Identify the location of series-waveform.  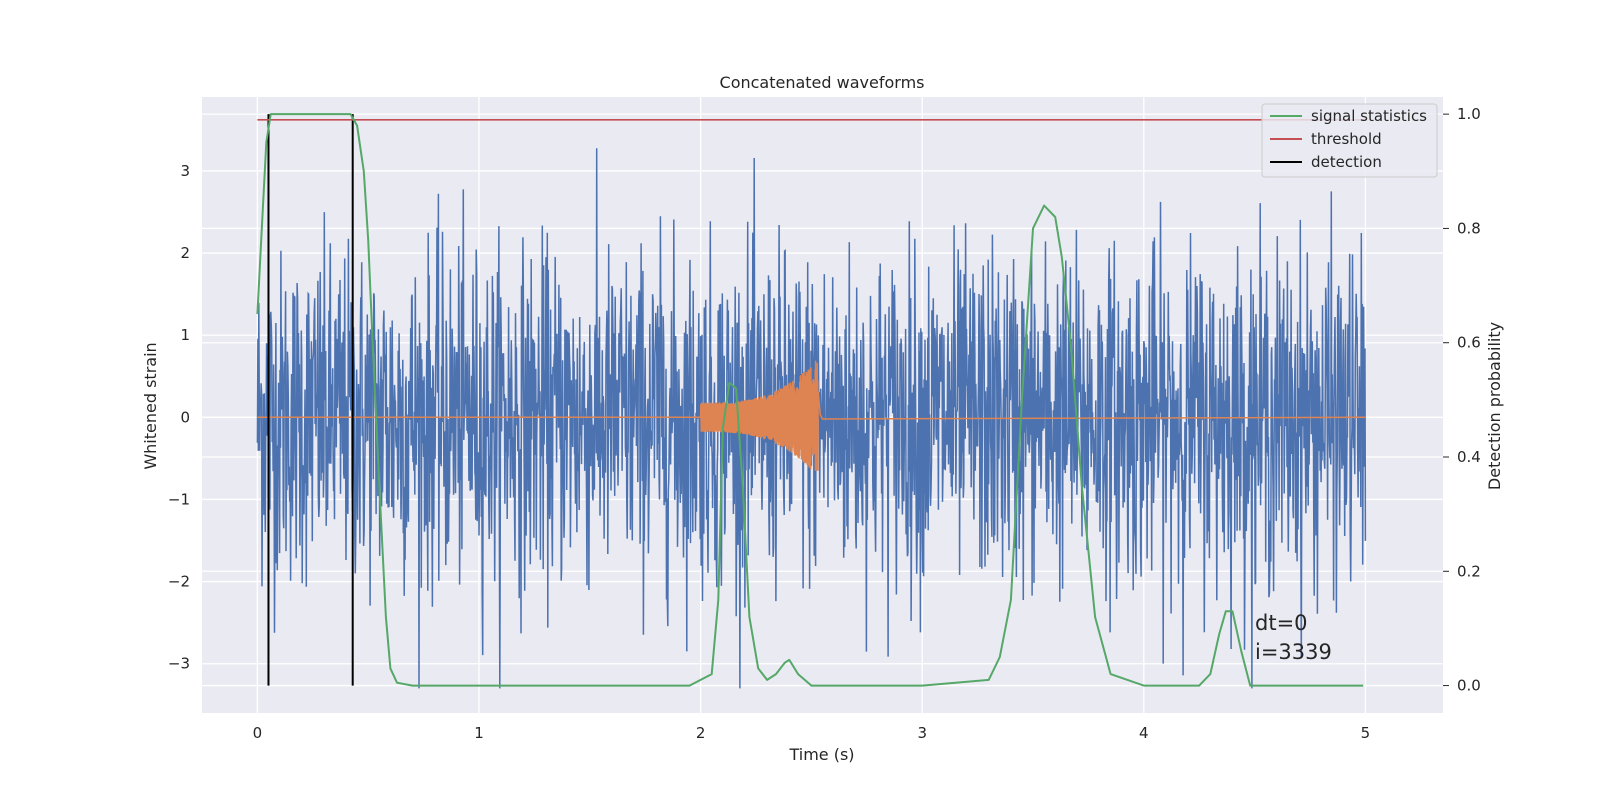
(811, 415).